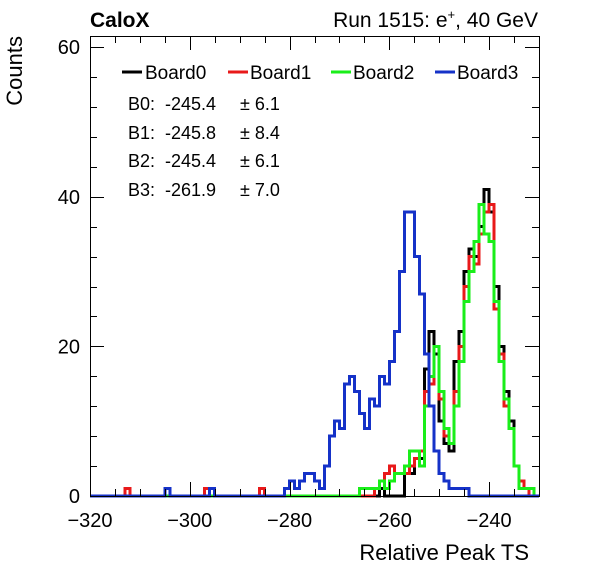 The image size is (596, 572). I want to click on y-tick-label: 20, so click(69, 347).